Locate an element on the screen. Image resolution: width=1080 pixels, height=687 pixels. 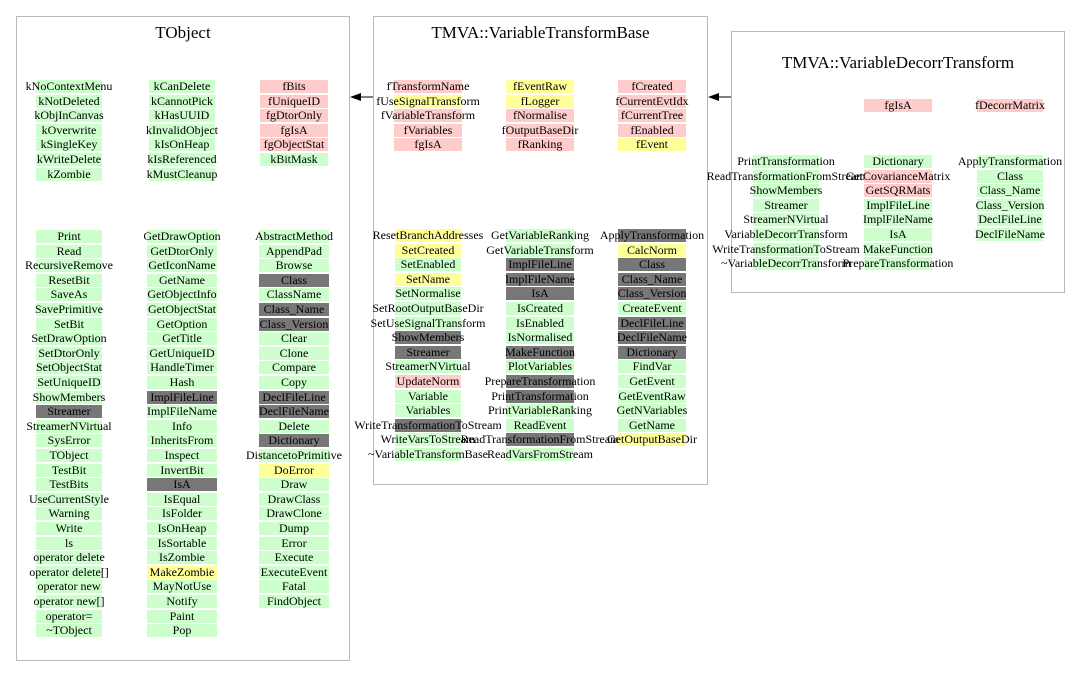
class-title: TMVA::VariableDecorrTransform is located at coordinates (898, 62).